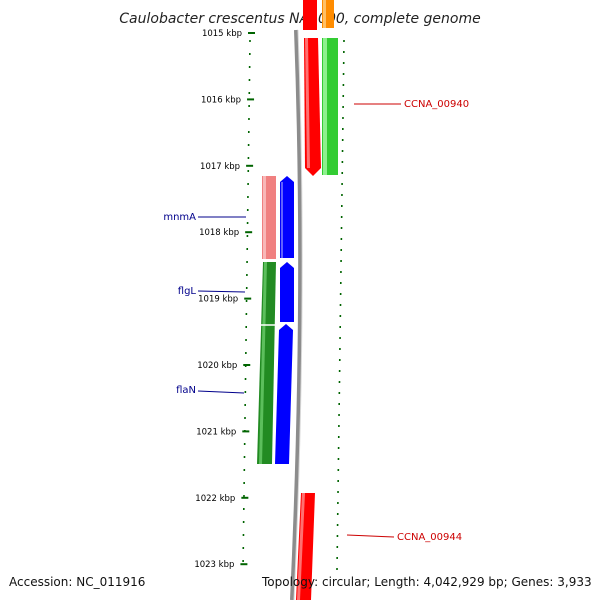 The image size is (600, 600). Describe the element at coordinates (323, 300) in the screenshot. I see `forward-features` at that location.